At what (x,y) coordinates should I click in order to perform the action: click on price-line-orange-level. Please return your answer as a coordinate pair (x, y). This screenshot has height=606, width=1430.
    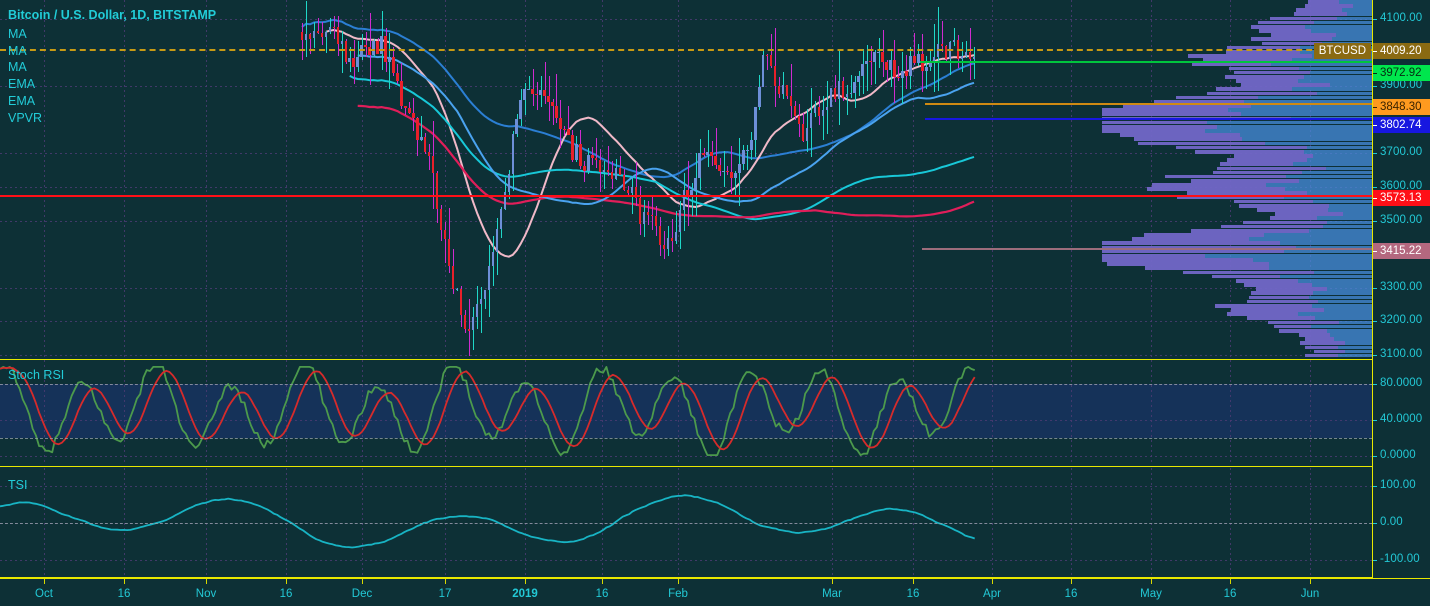
    Looking at the image, I should click on (1148, 103).